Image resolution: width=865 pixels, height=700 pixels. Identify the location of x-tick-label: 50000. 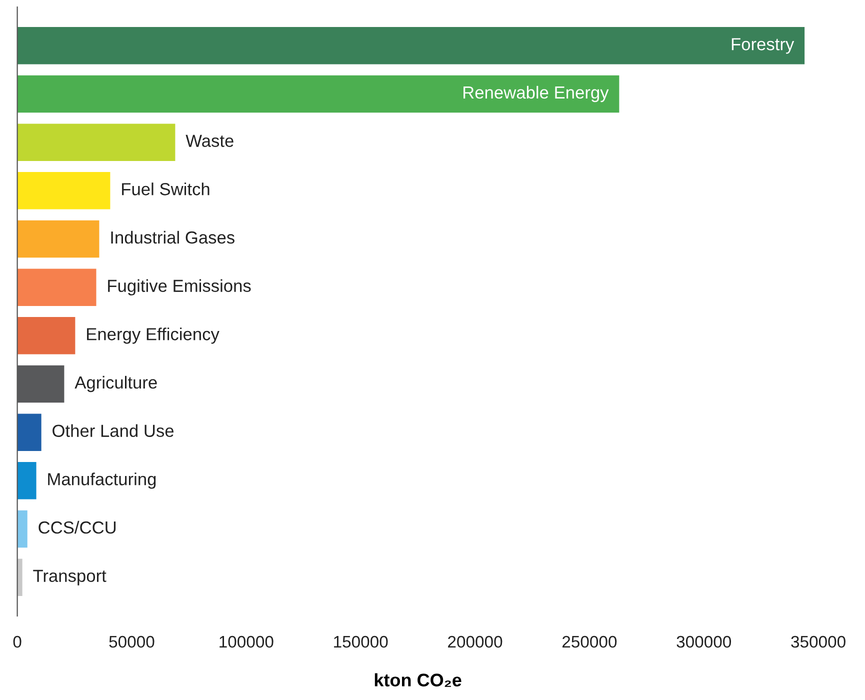
(131, 642).